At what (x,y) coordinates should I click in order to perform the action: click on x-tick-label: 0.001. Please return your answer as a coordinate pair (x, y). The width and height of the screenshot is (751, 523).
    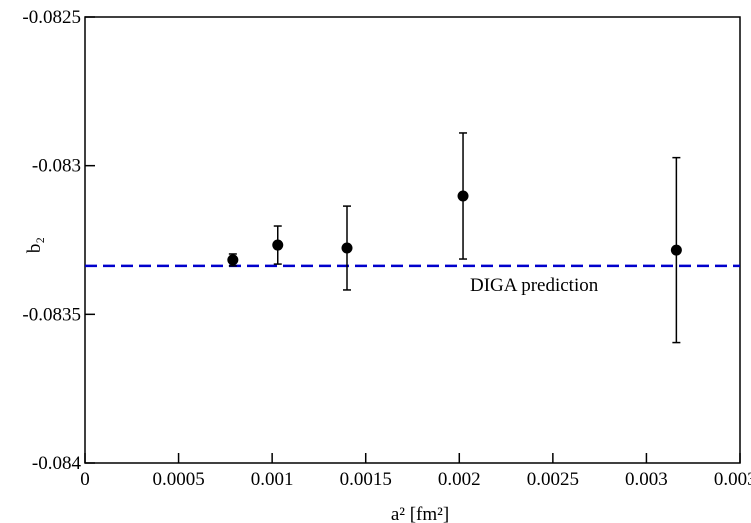
    Looking at the image, I should click on (272, 479).